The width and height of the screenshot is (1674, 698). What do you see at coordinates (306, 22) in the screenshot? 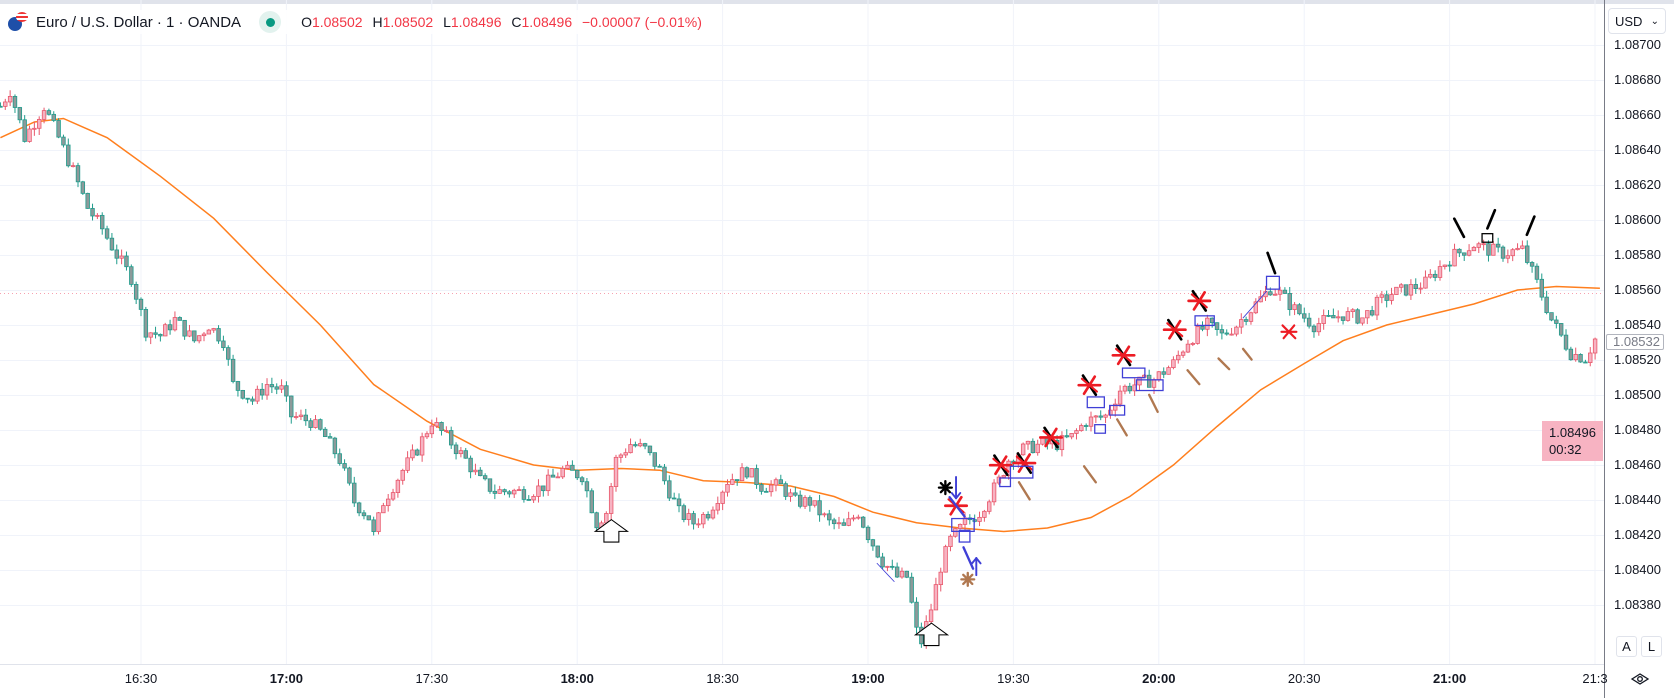
I see `open-label: O` at bounding box center [306, 22].